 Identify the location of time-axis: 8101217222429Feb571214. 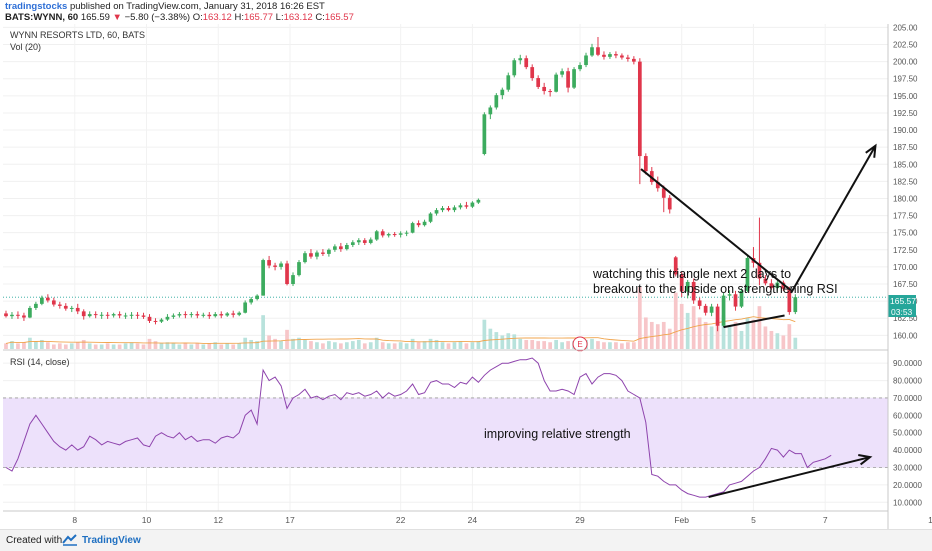
(467, 517).